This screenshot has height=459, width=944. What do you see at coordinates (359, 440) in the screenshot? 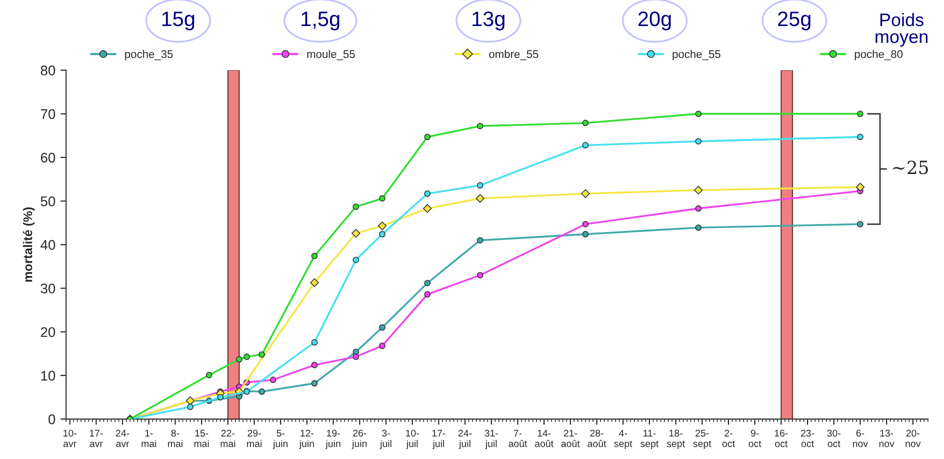
I see `x-tick-label: 26- juin` at bounding box center [359, 440].